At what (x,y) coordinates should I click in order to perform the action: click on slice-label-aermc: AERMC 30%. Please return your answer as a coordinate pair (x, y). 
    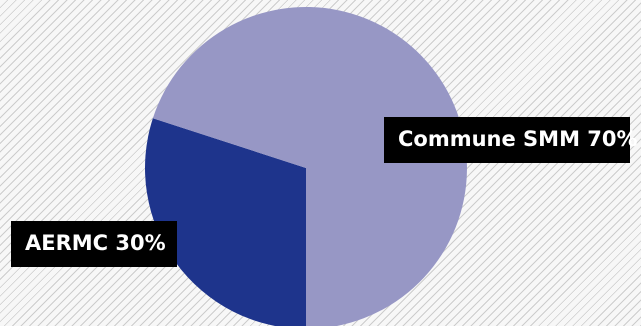
    Looking at the image, I should click on (94, 244).